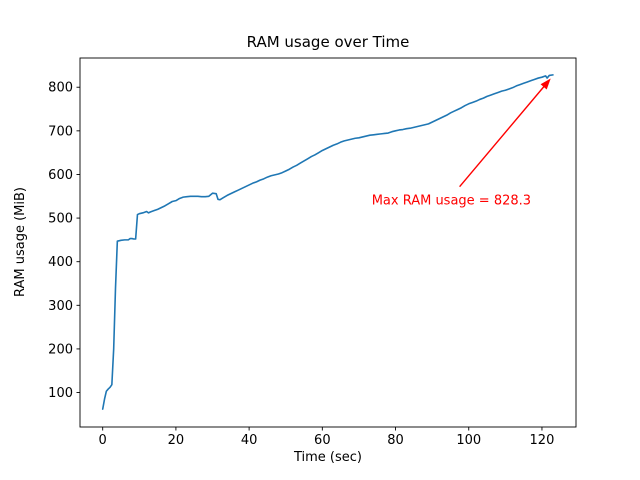 This screenshot has height=480, width=640. I want to click on y-tick-label: 800, so click(60, 88).